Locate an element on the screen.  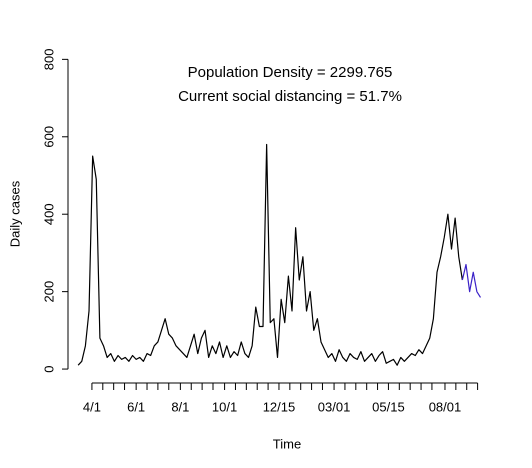
x-tick-label: 6/1 is located at coordinates (136, 406).